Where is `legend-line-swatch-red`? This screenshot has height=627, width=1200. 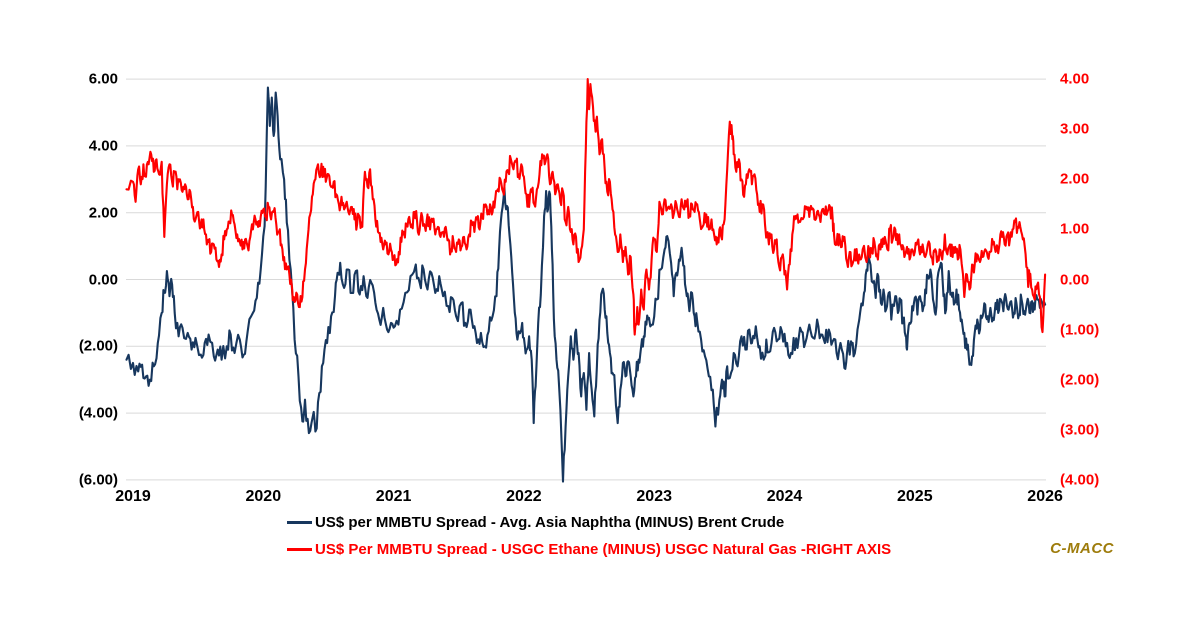
legend-line-swatch-red is located at coordinates (299, 549).